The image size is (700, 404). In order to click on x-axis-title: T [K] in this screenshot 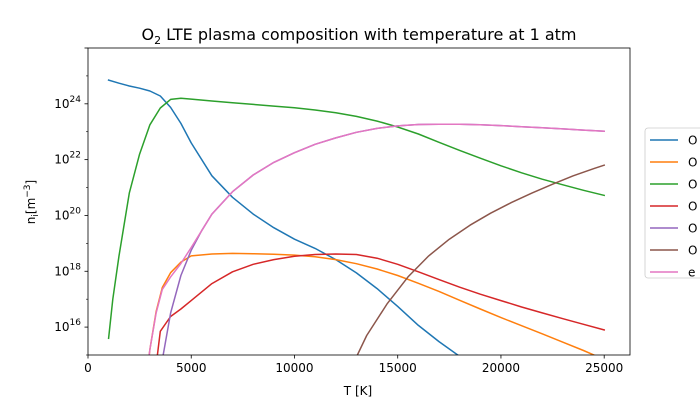, I will do `click(357, 391)`.